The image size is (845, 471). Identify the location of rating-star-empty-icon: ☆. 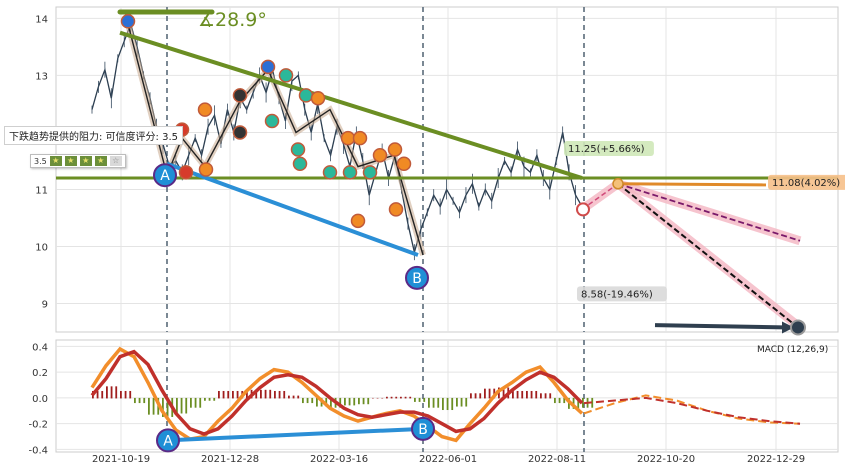
(115, 161).